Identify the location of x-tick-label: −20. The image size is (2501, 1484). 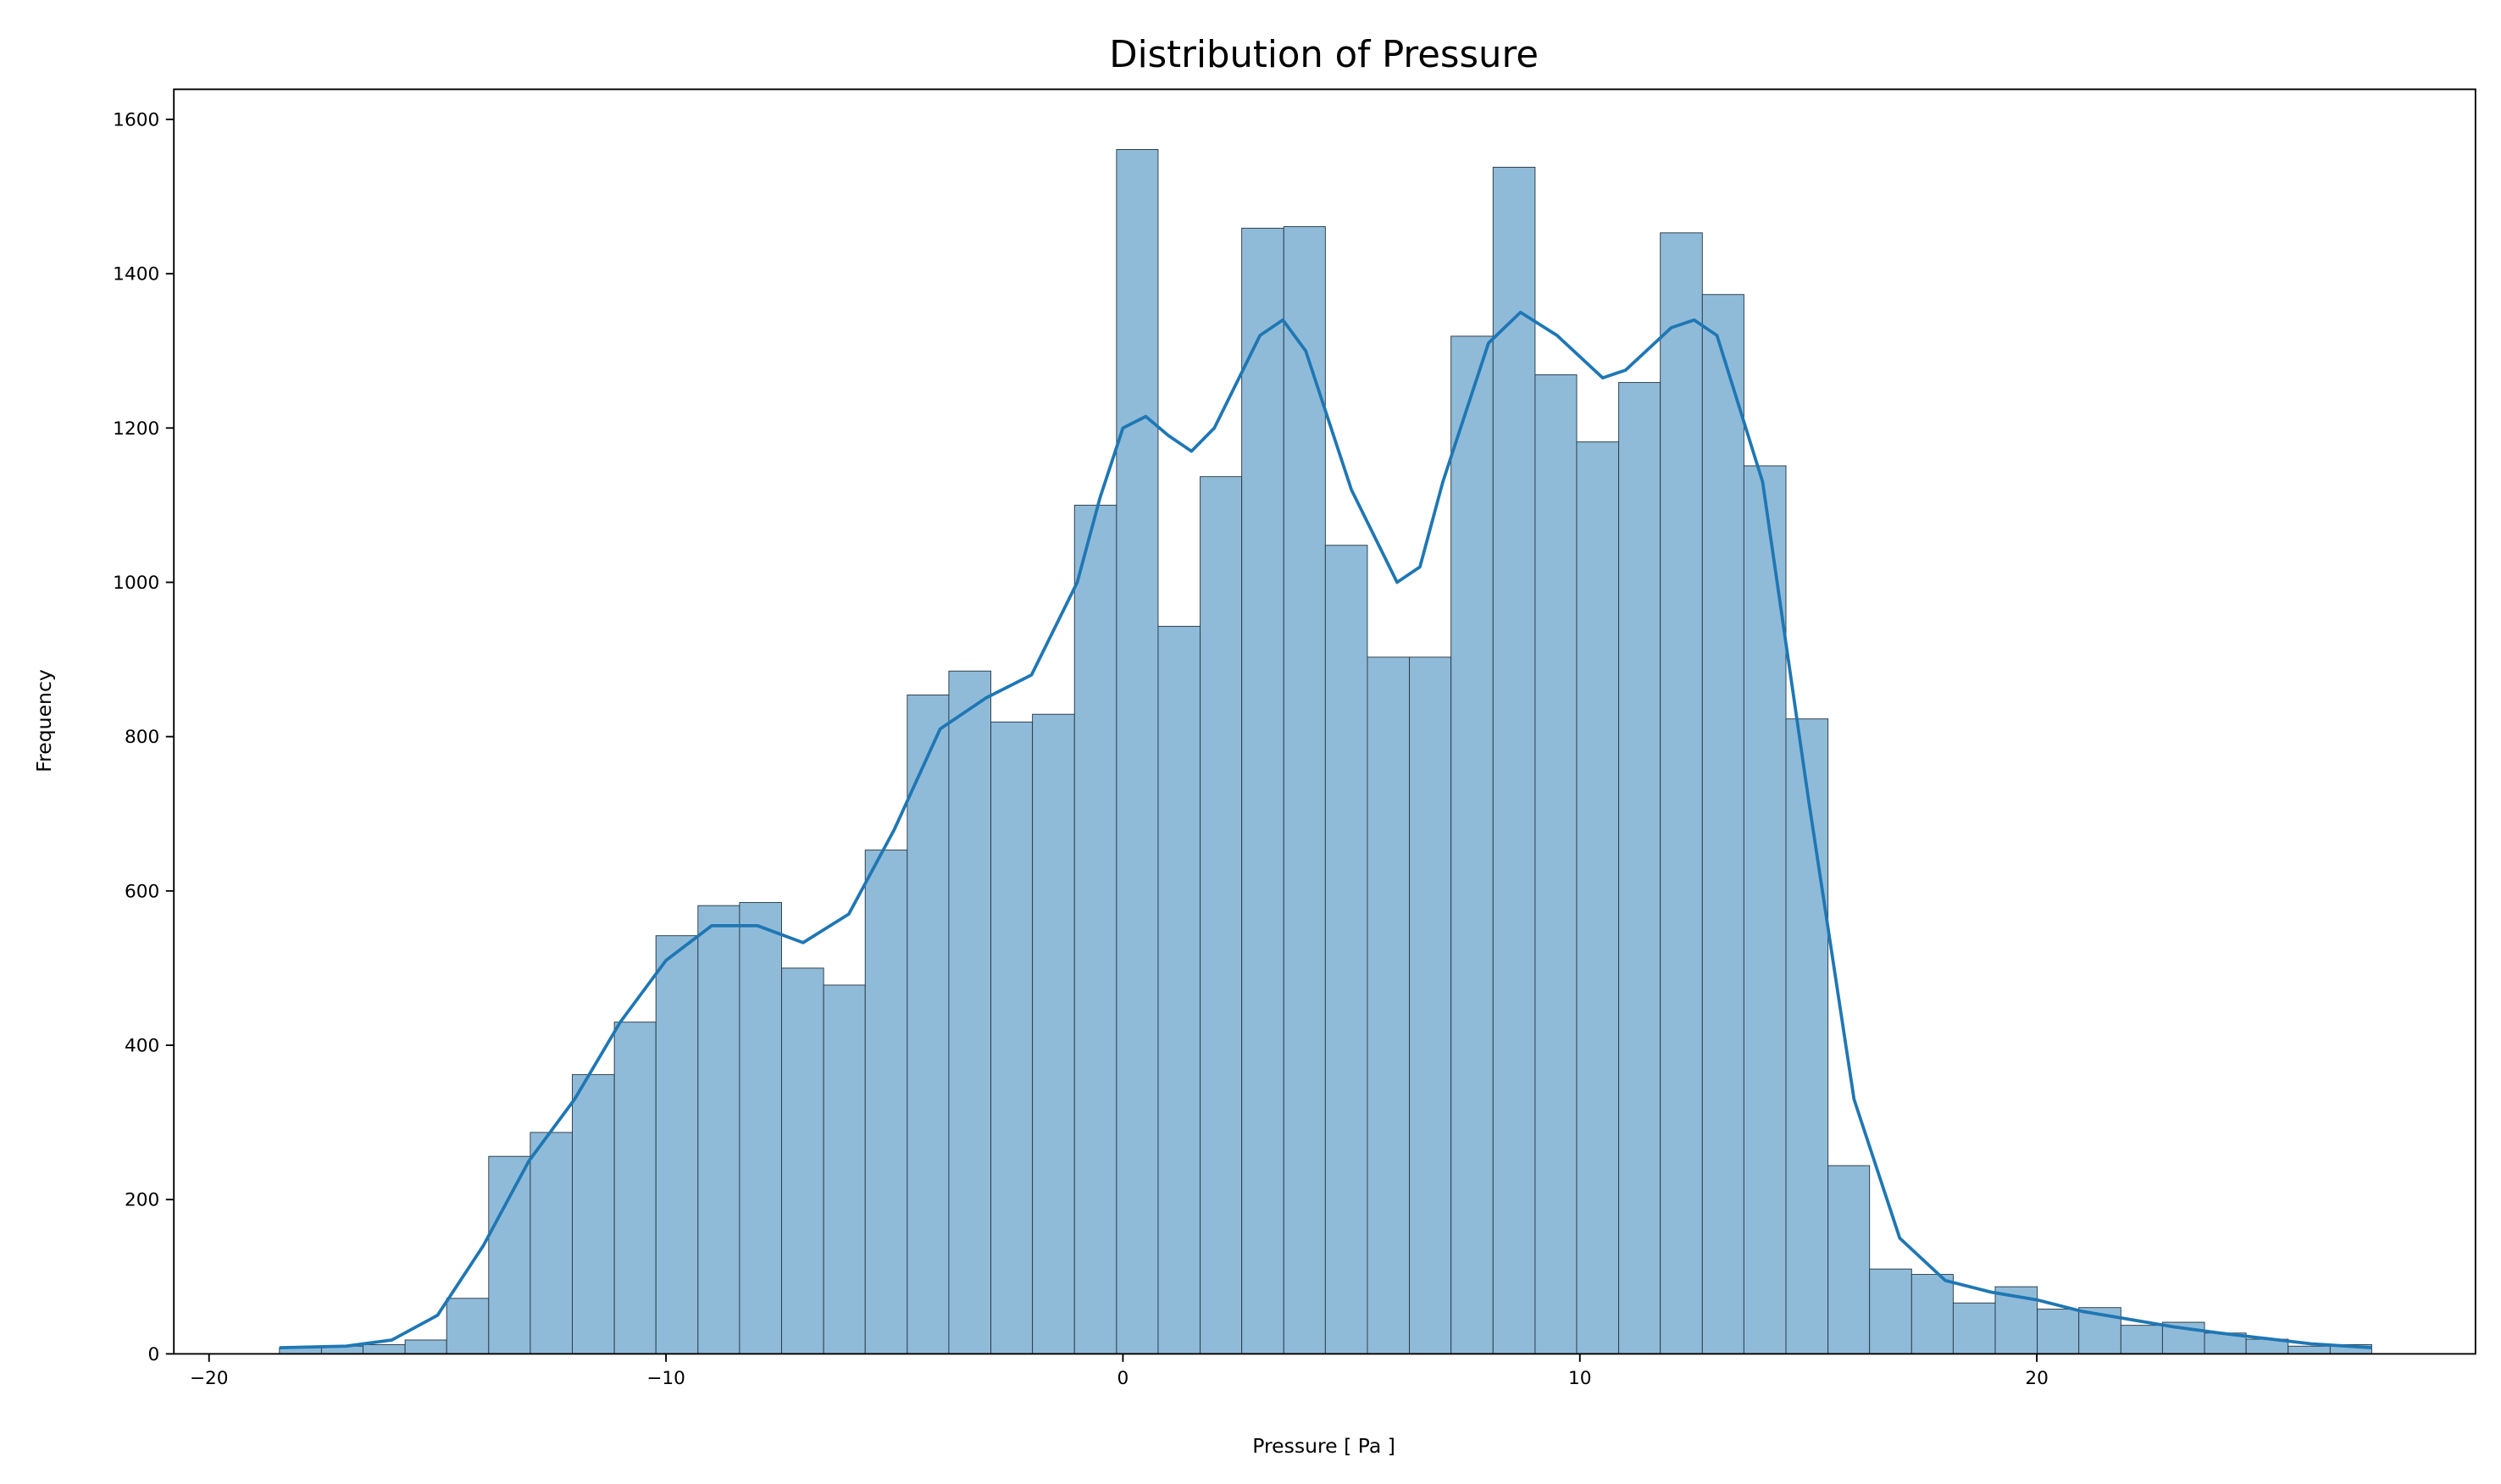
(209, 1378).